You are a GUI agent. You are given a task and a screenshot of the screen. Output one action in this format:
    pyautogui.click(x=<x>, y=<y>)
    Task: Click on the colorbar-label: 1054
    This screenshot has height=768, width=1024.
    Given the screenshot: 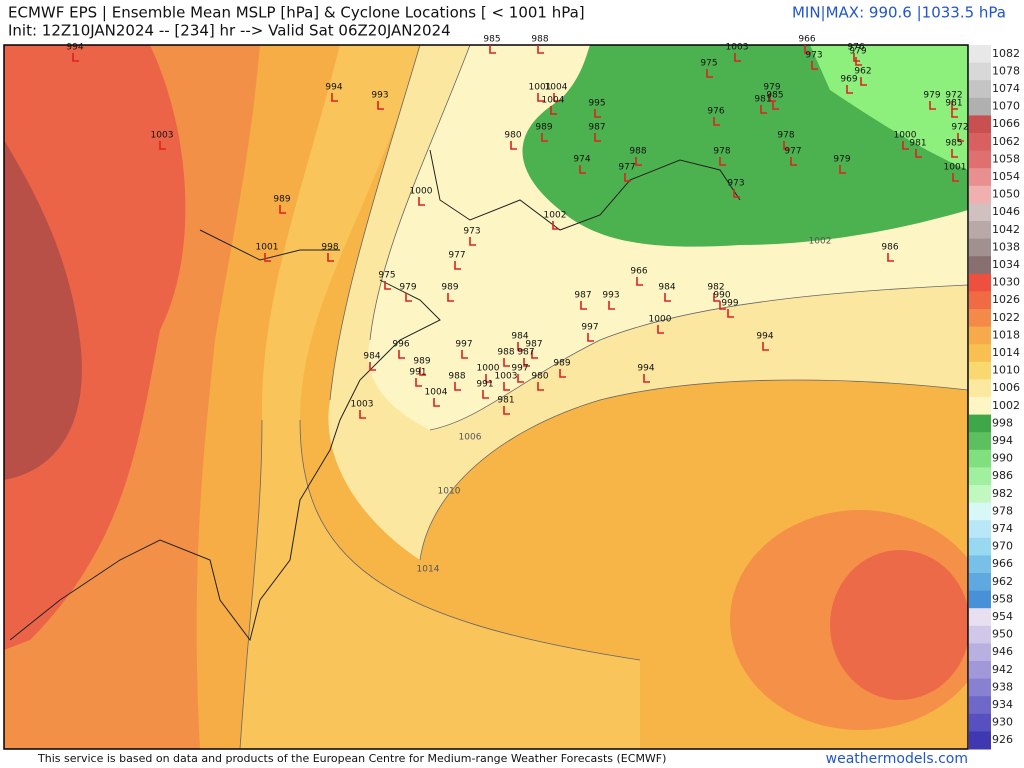 What is the action you would take?
    pyautogui.click(x=1006, y=176)
    